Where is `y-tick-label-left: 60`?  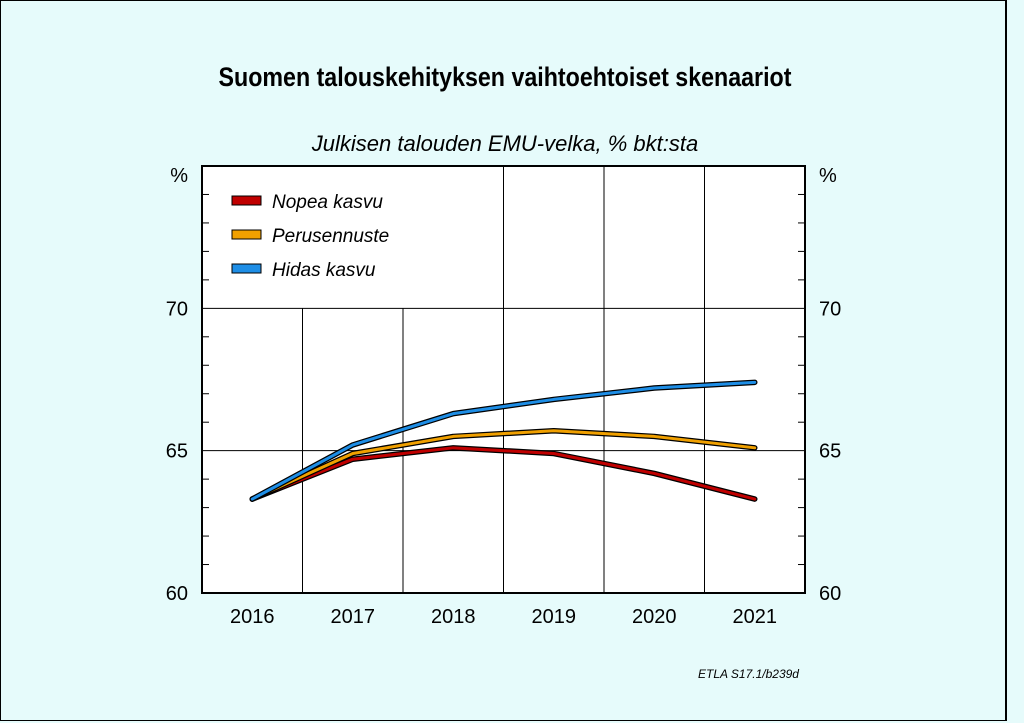 y-tick-label-left: 60 is located at coordinates (177, 594).